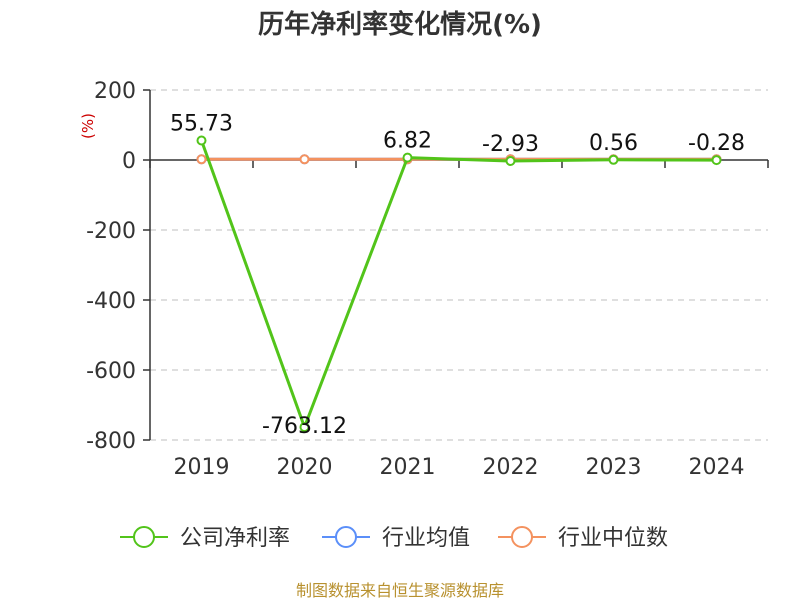  I want to click on series-2-point-2020, so click(304, 159).